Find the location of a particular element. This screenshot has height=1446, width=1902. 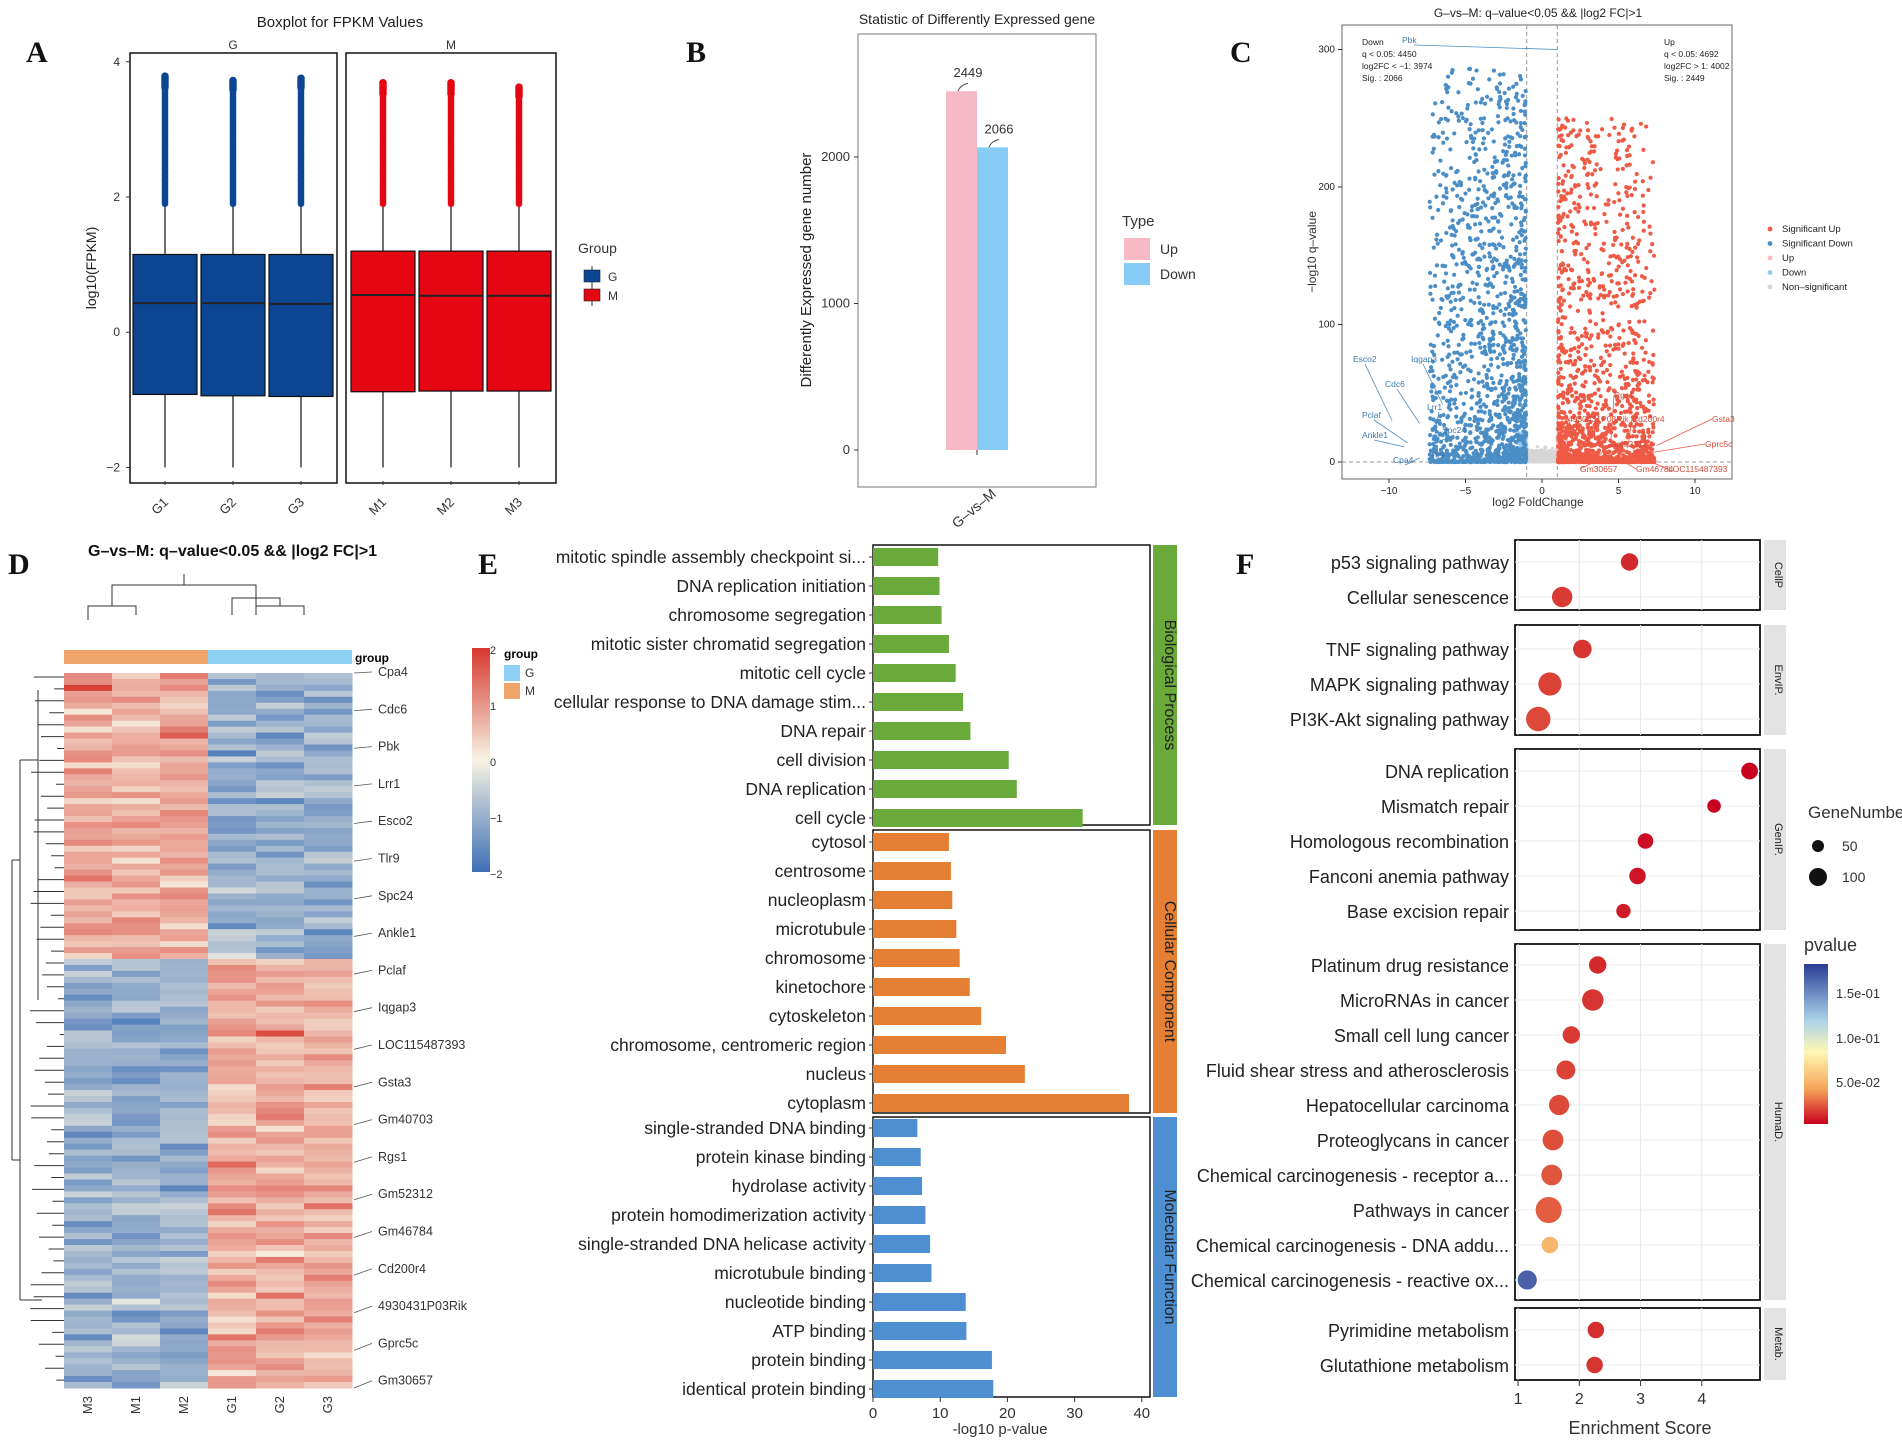

data-label-leader is located at coordinates (963, 87).